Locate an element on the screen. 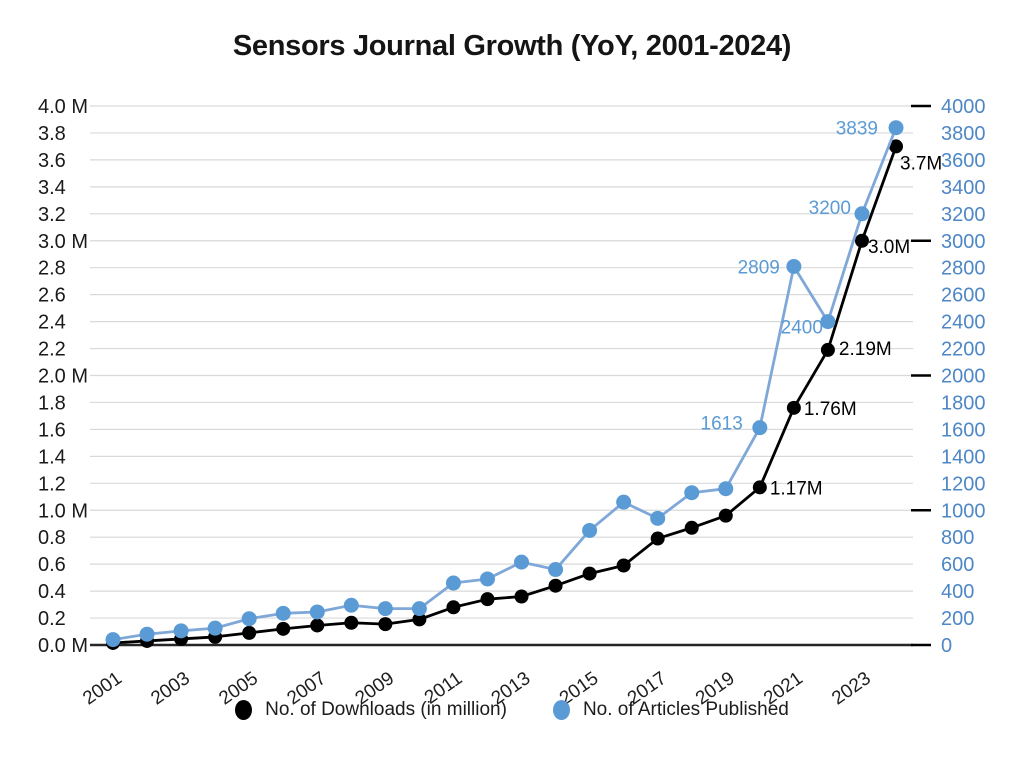 This screenshot has width=1024, height=764. right-axis-tick-label: 3800 is located at coordinates (963, 134).